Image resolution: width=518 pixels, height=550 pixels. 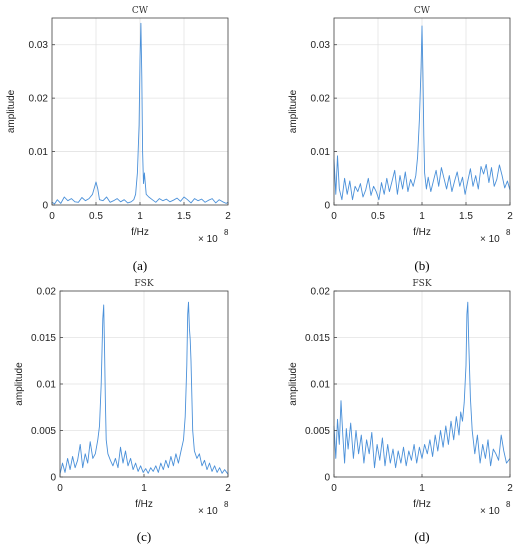 What do you see at coordinates (421, 265) in the screenshot?
I see `panel-label: (b)` at bounding box center [421, 265].